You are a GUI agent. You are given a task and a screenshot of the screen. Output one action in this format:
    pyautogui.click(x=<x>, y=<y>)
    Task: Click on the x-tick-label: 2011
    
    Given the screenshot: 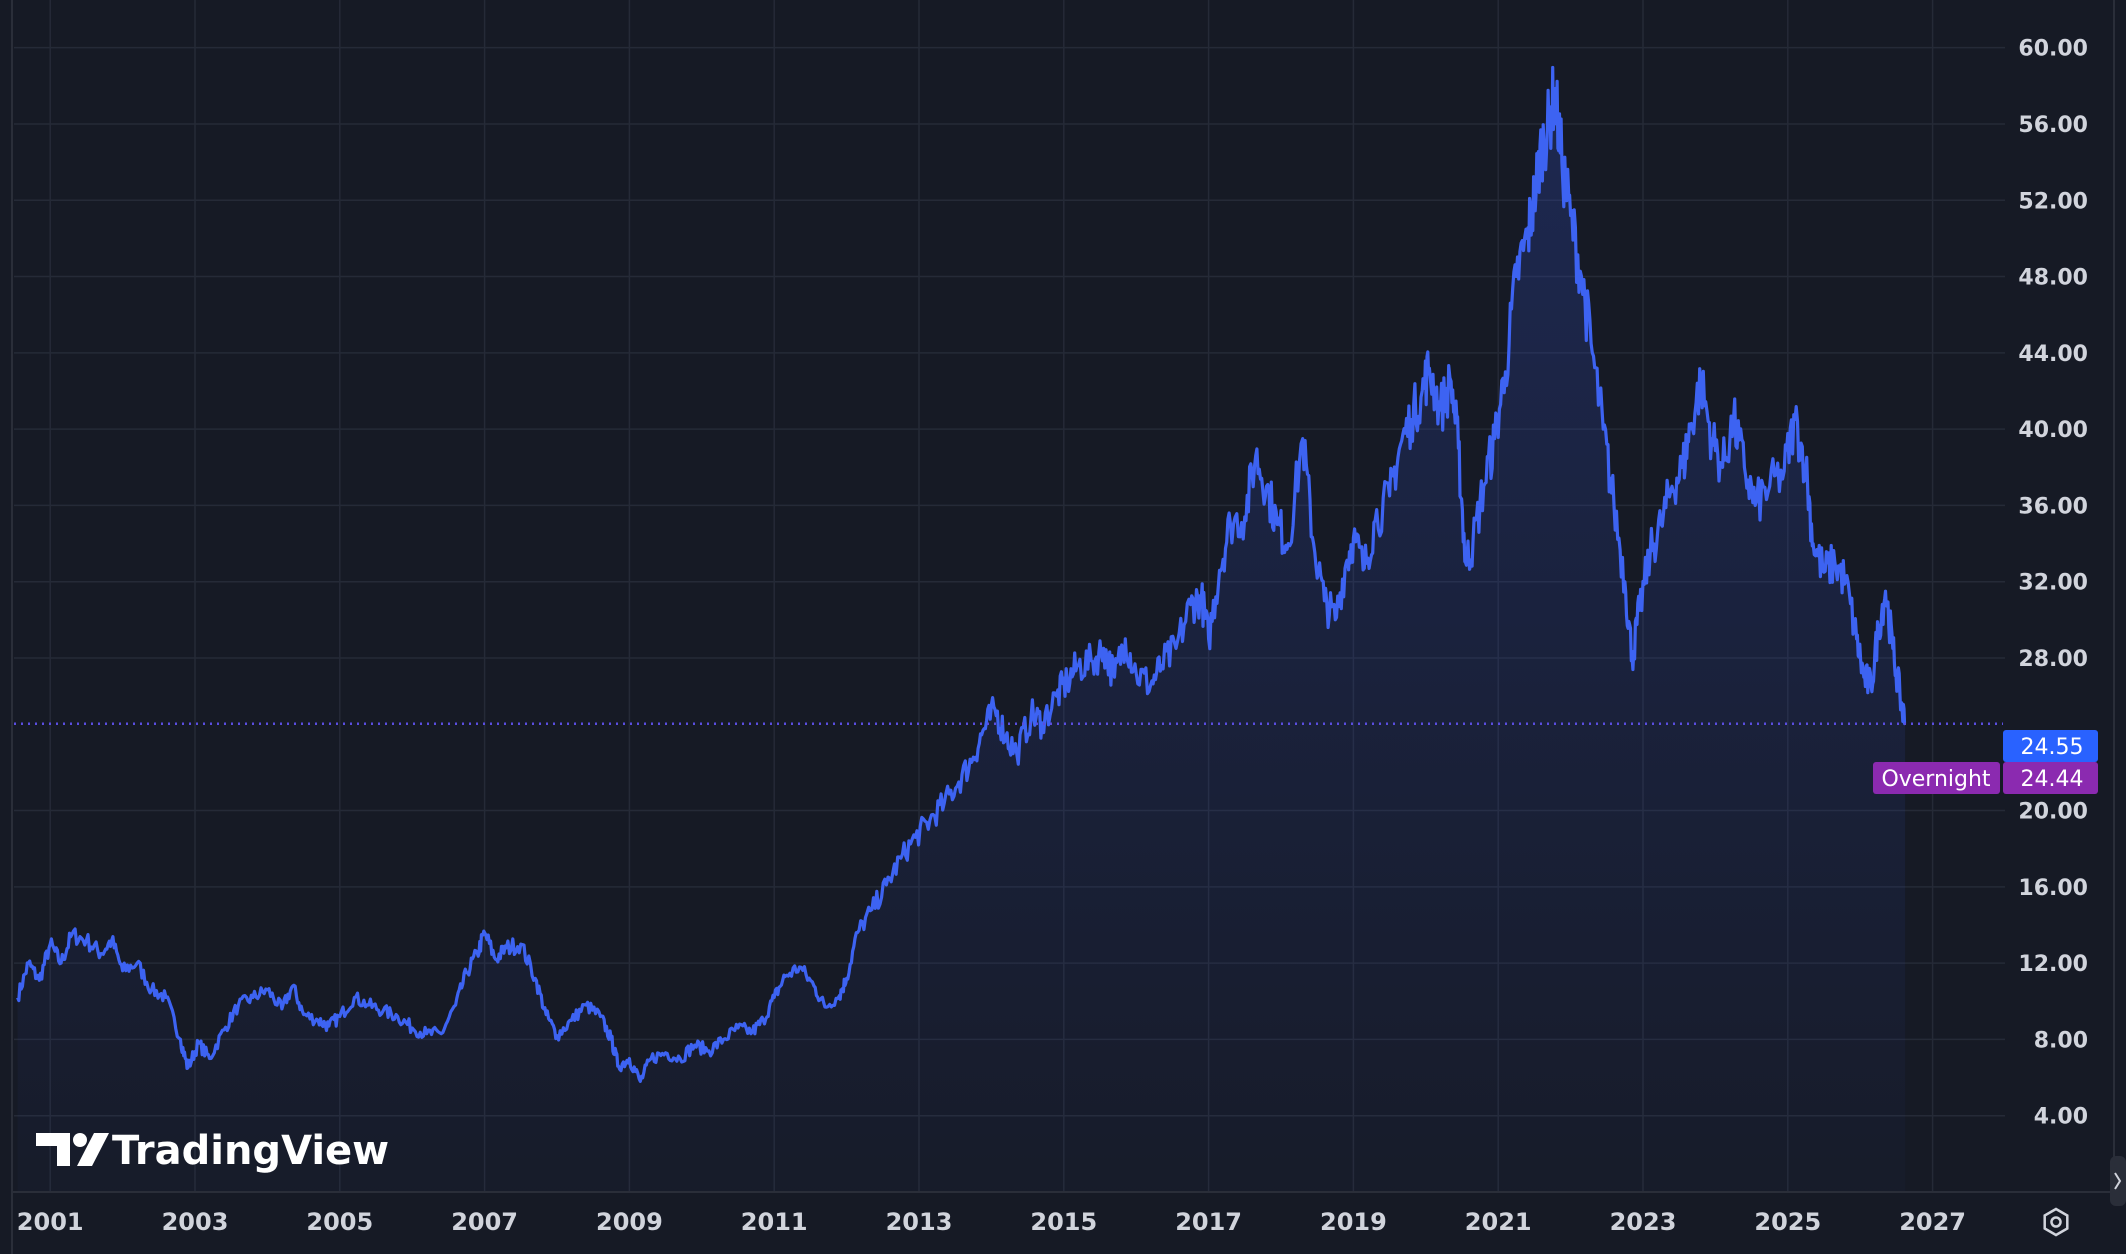 What is the action you would take?
    pyautogui.click(x=774, y=1222)
    